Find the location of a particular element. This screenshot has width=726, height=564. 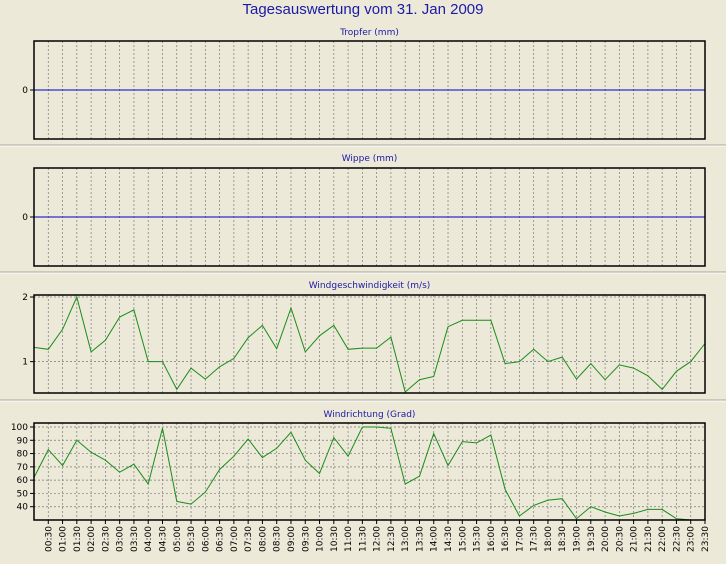

x-tick-label: 19:30 is located at coordinates (592, 539).